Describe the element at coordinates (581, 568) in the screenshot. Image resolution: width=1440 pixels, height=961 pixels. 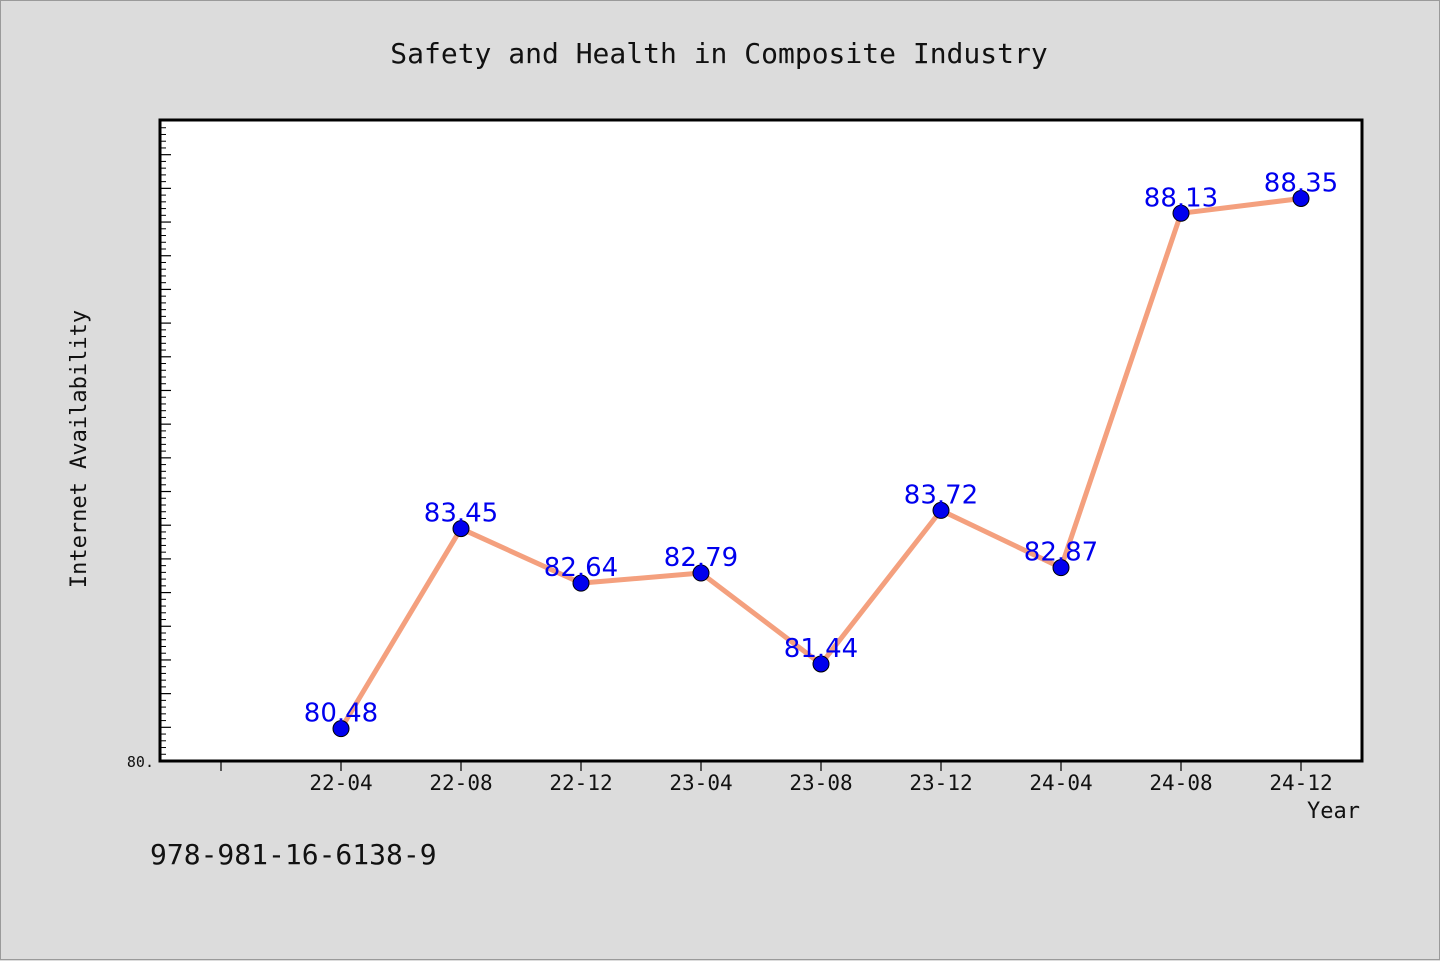
I see `data-label: 82.64` at that location.